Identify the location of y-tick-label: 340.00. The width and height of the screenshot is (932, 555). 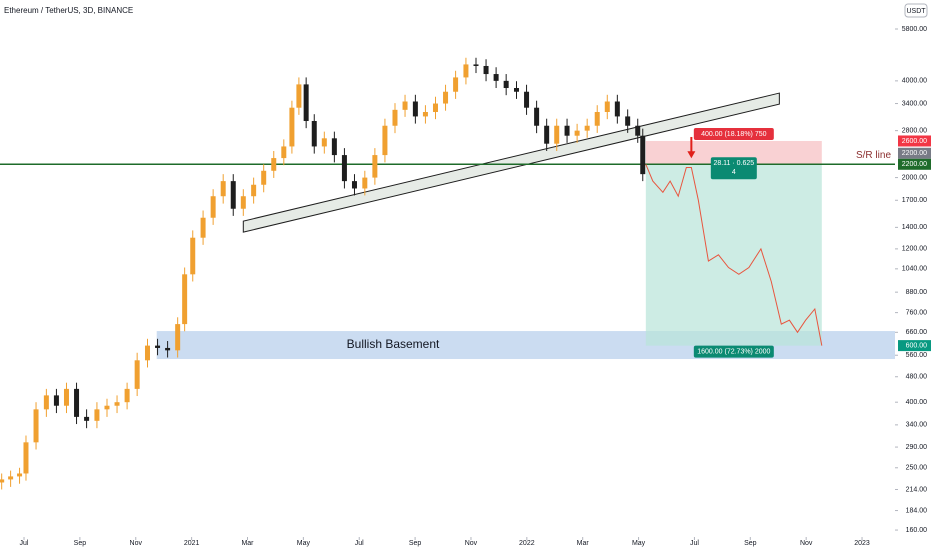
(917, 425).